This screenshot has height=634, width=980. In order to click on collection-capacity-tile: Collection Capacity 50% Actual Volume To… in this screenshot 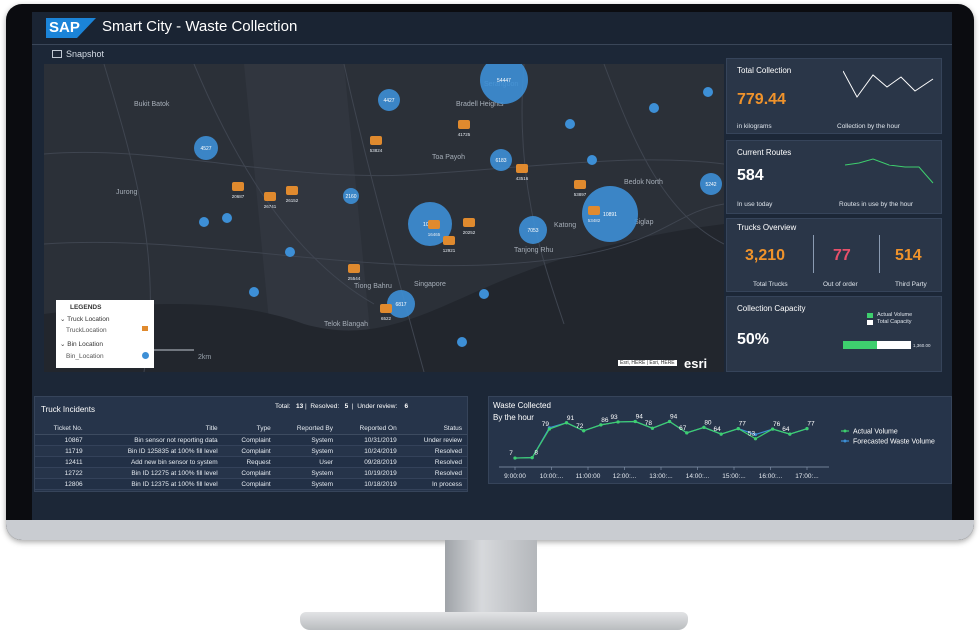, I will do `click(834, 334)`.